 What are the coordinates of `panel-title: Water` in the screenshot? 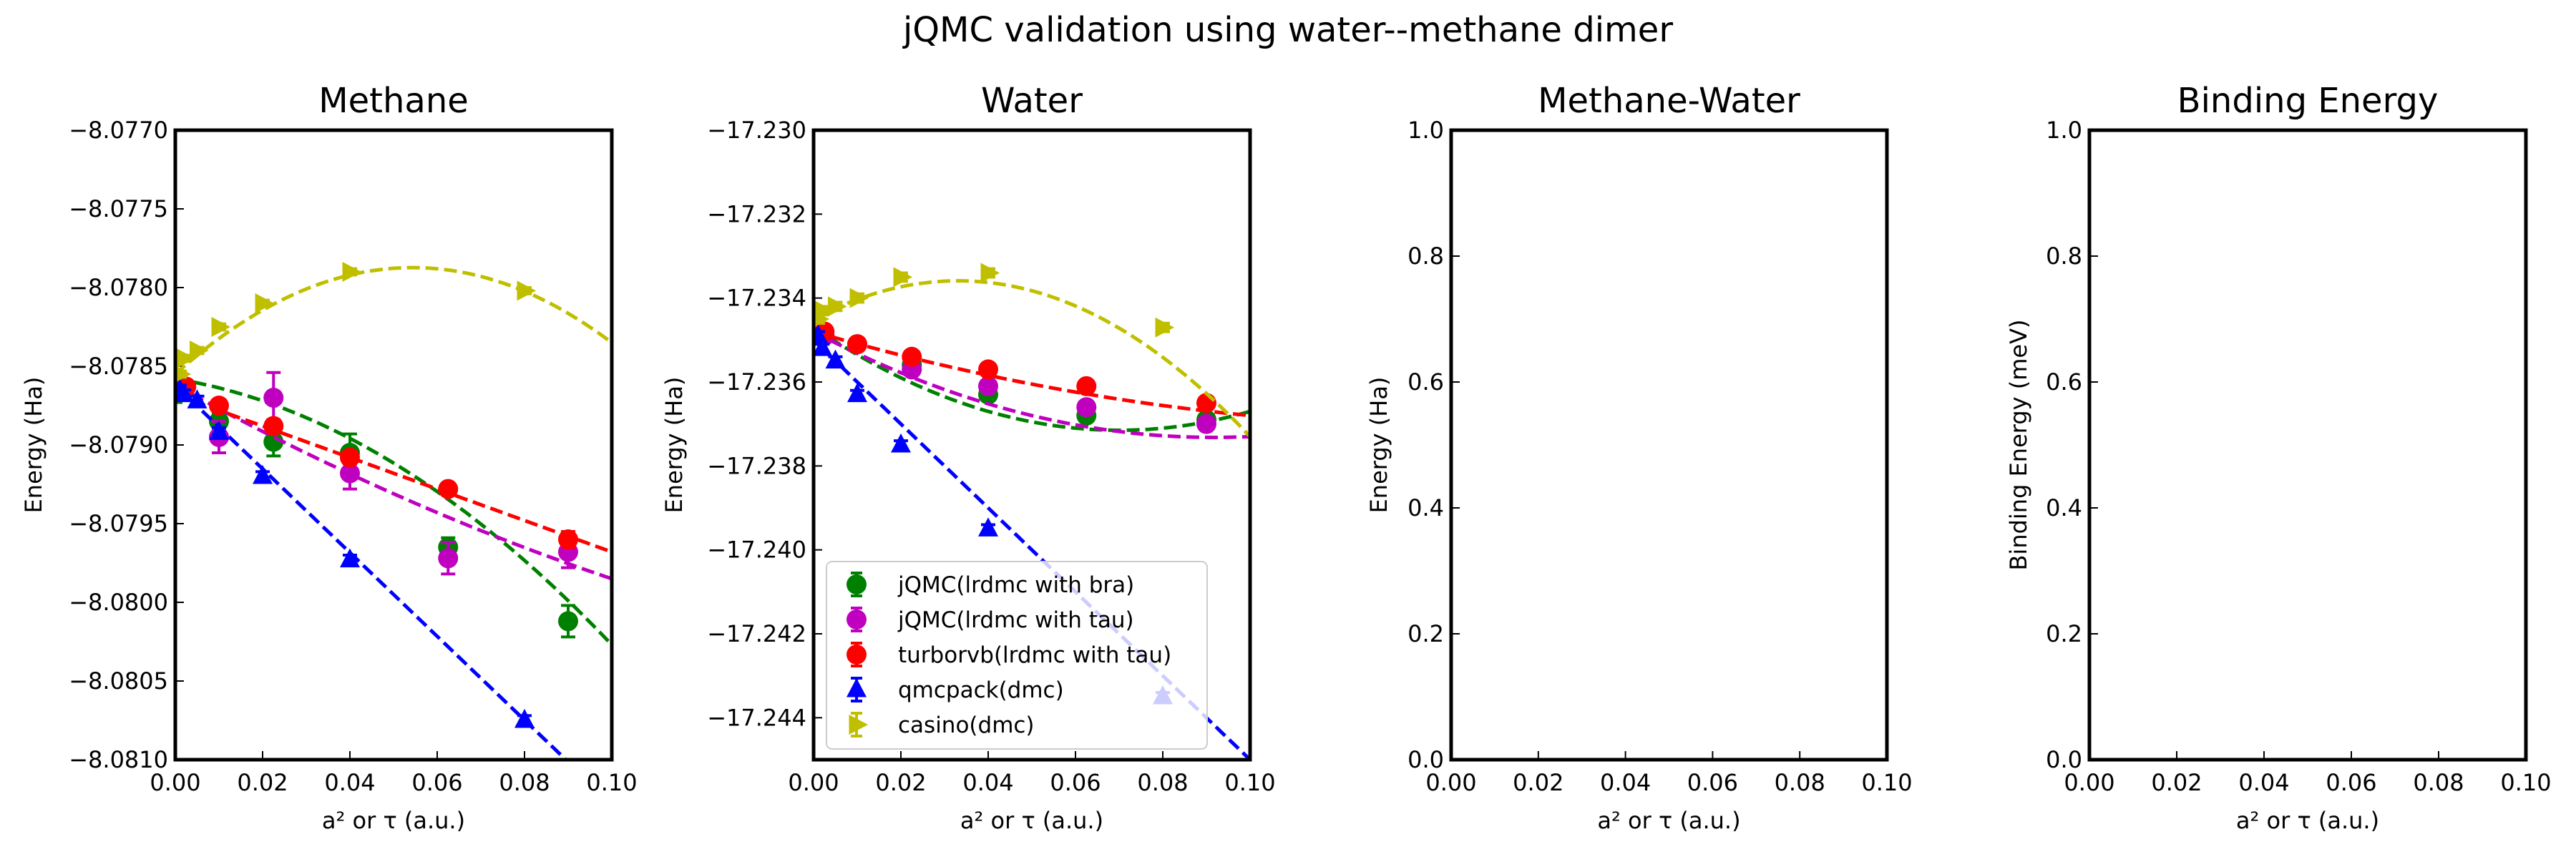 It's located at (1032, 101).